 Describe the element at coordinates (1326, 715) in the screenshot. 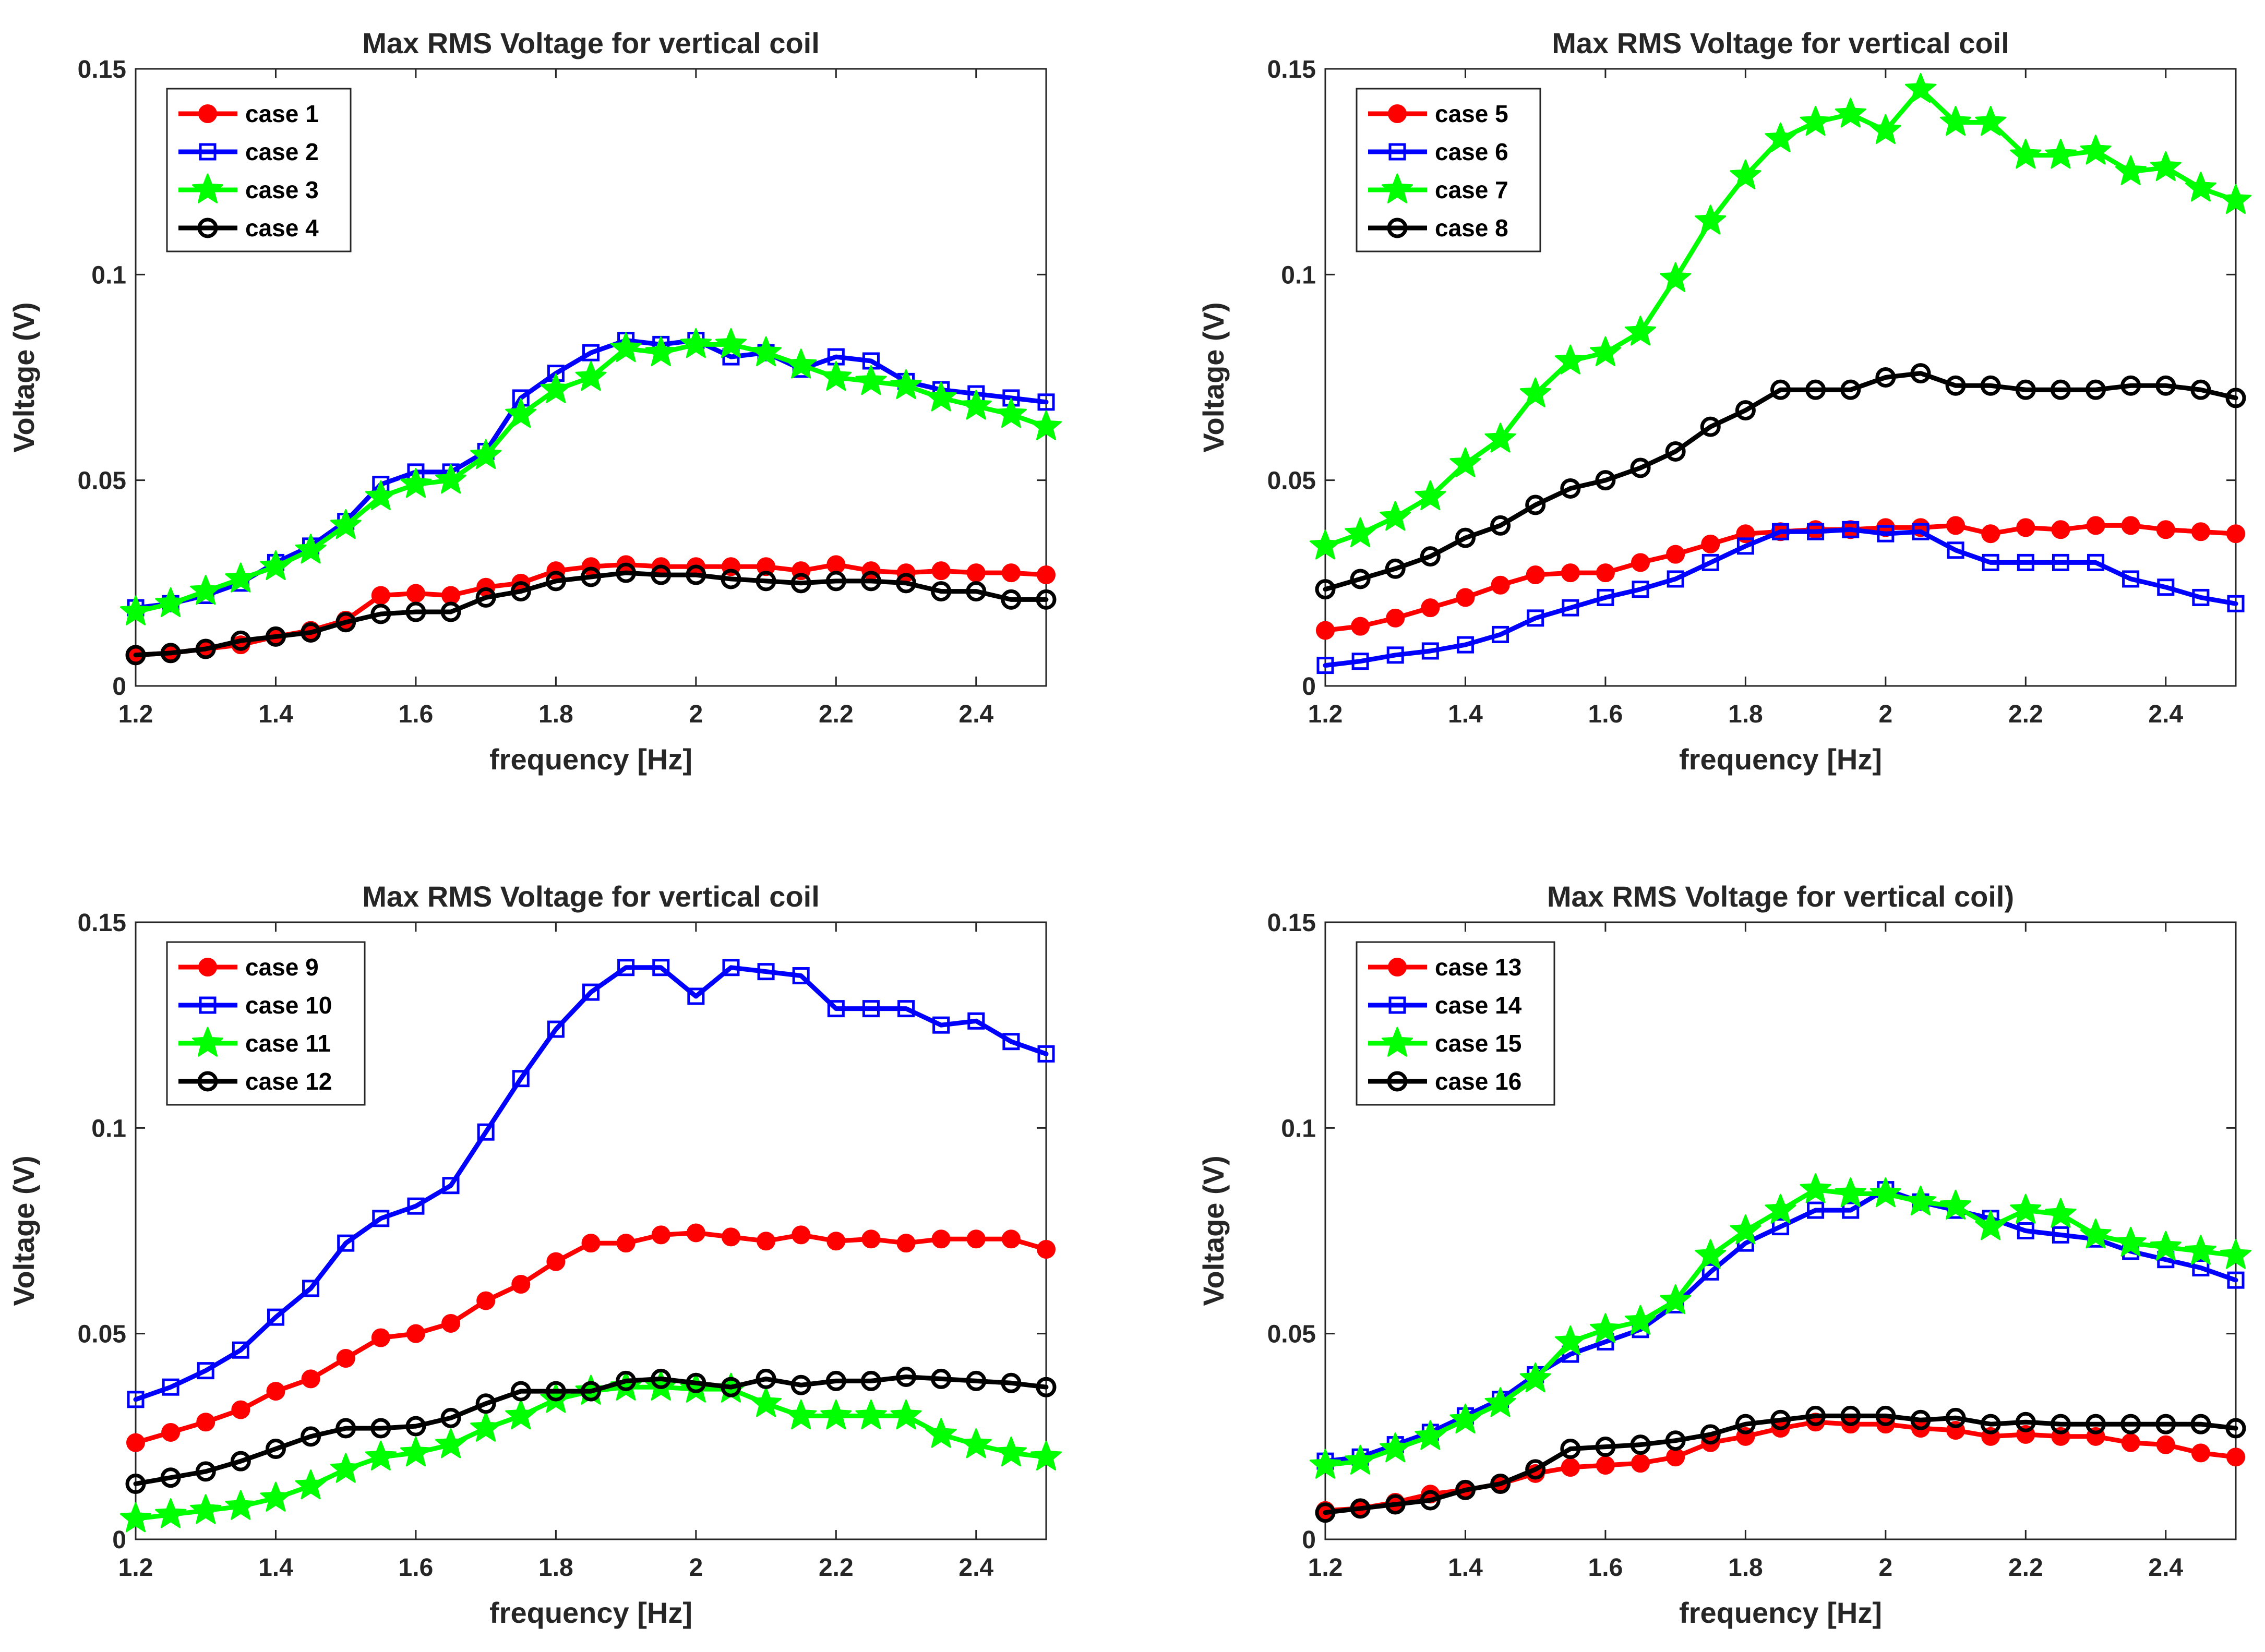

I see `x-tick-label: 1.2` at that location.